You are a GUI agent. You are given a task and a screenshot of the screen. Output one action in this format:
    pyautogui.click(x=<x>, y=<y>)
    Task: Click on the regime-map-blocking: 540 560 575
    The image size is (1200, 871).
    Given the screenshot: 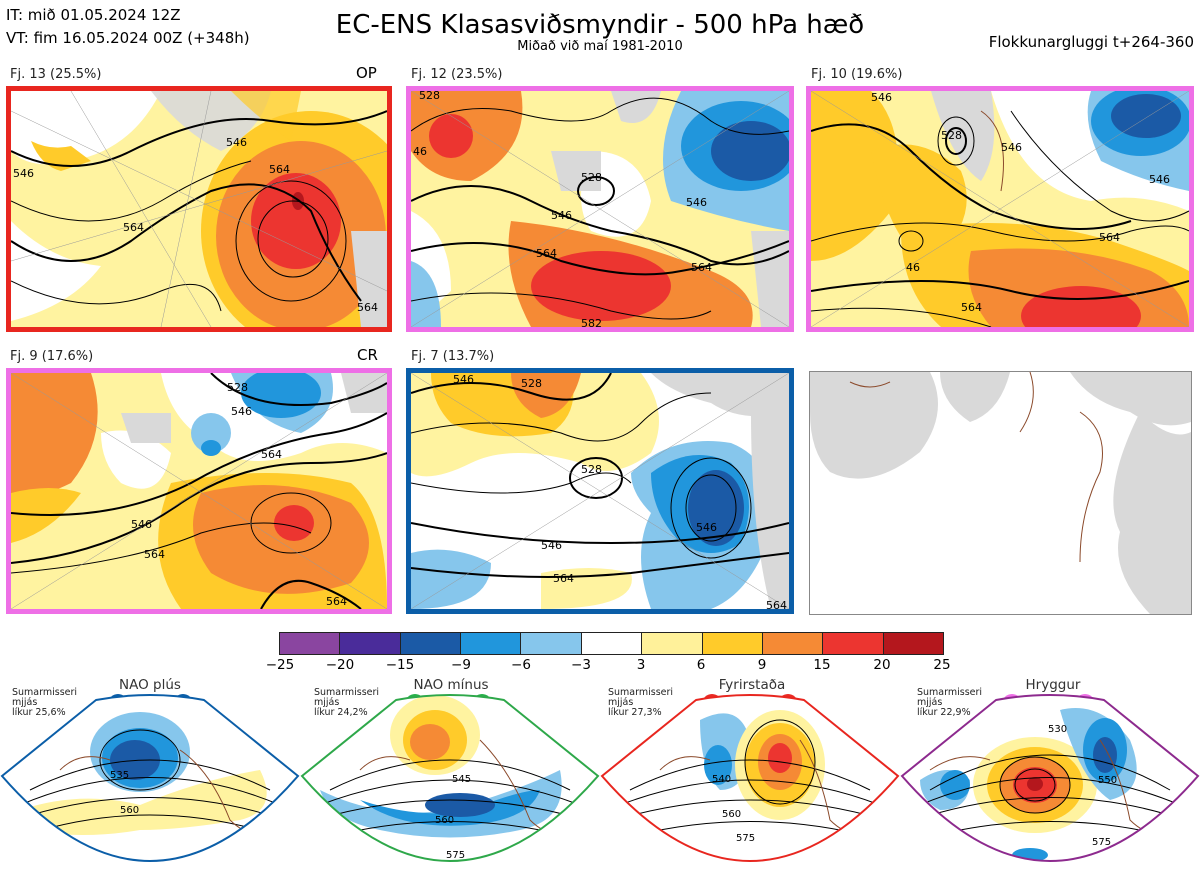 What is the action you would take?
    pyautogui.click(x=750, y=778)
    